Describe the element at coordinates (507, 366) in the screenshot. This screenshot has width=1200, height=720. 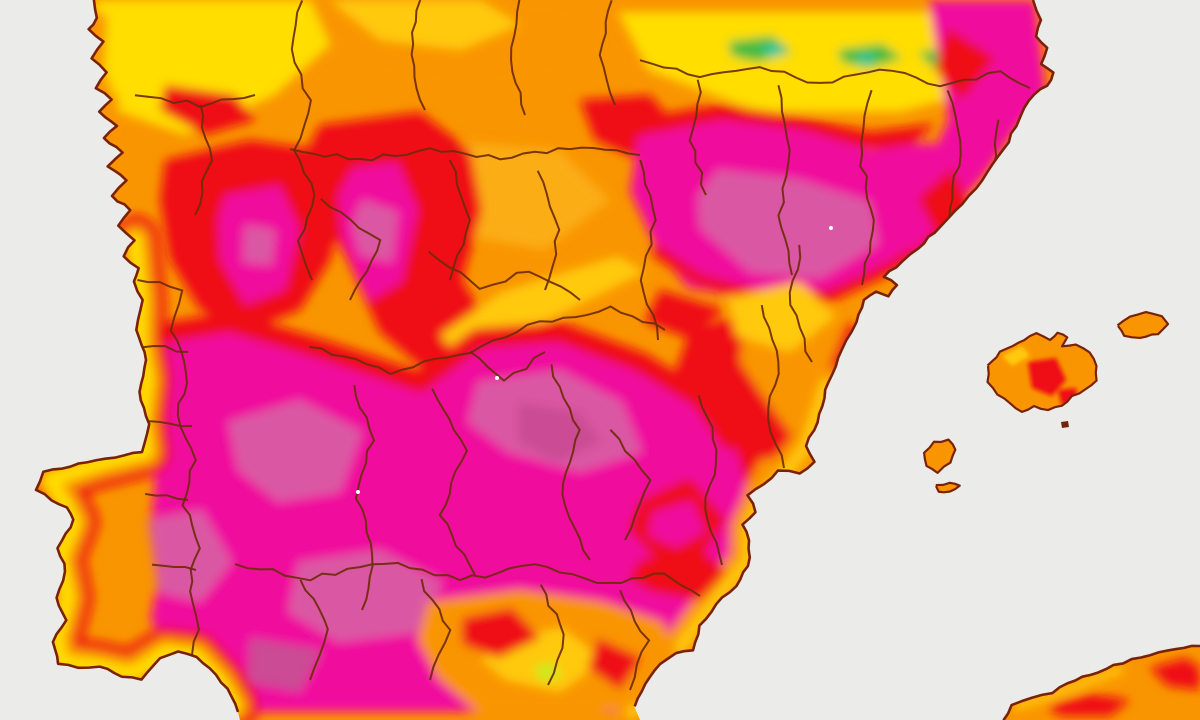
I see `border-madrid` at that location.